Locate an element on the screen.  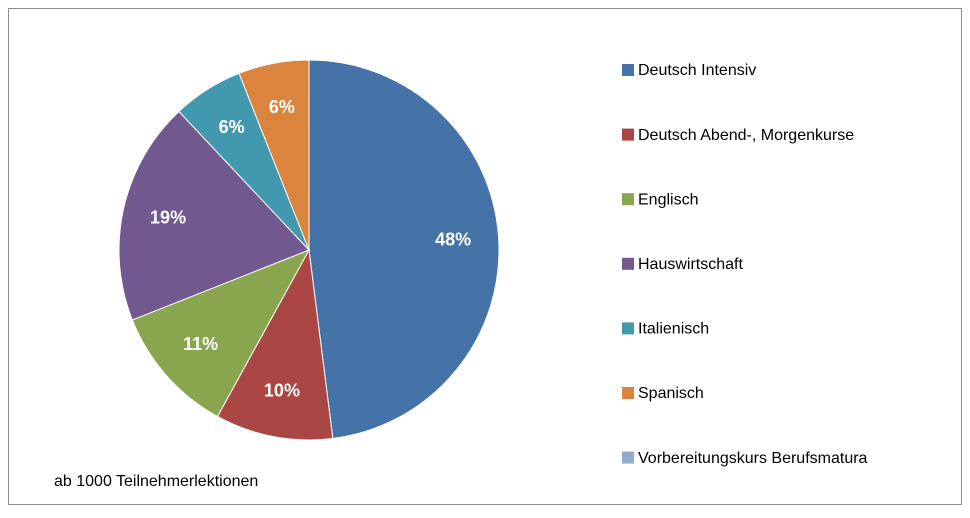
legend-label: Hauswirtschaft is located at coordinates (690, 264).